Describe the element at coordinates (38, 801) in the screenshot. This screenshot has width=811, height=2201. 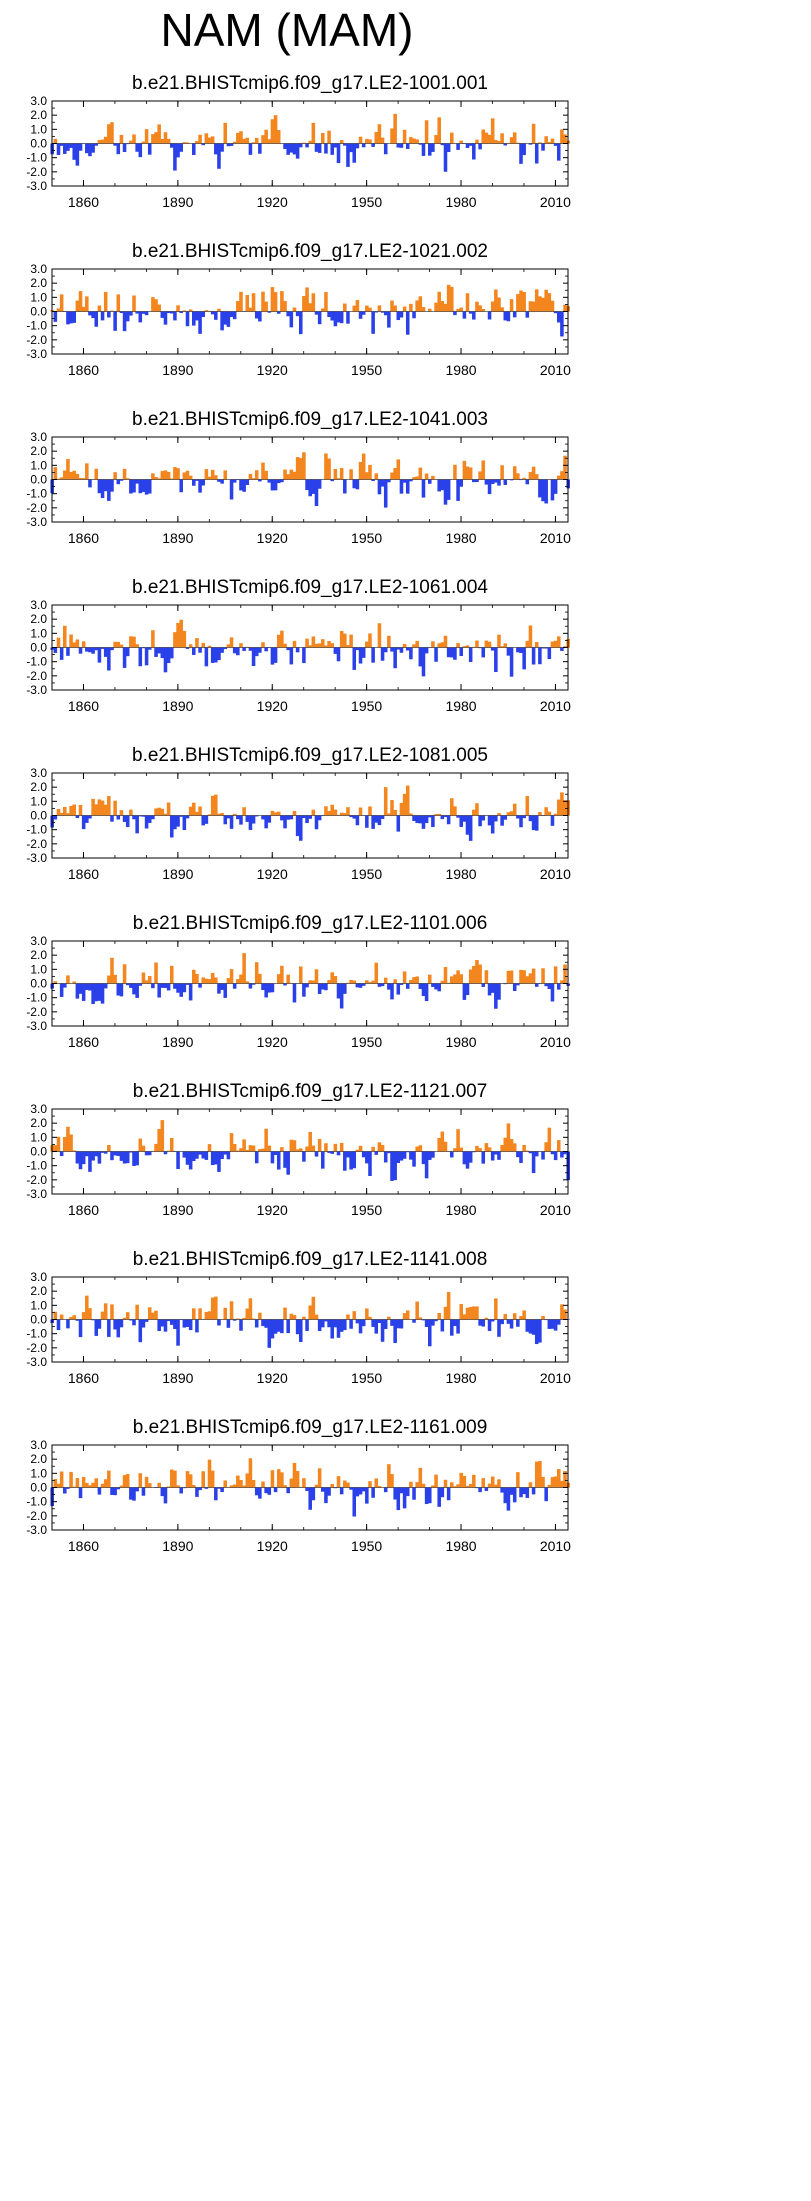
I see `y-tick-label: 1.0` at that location.